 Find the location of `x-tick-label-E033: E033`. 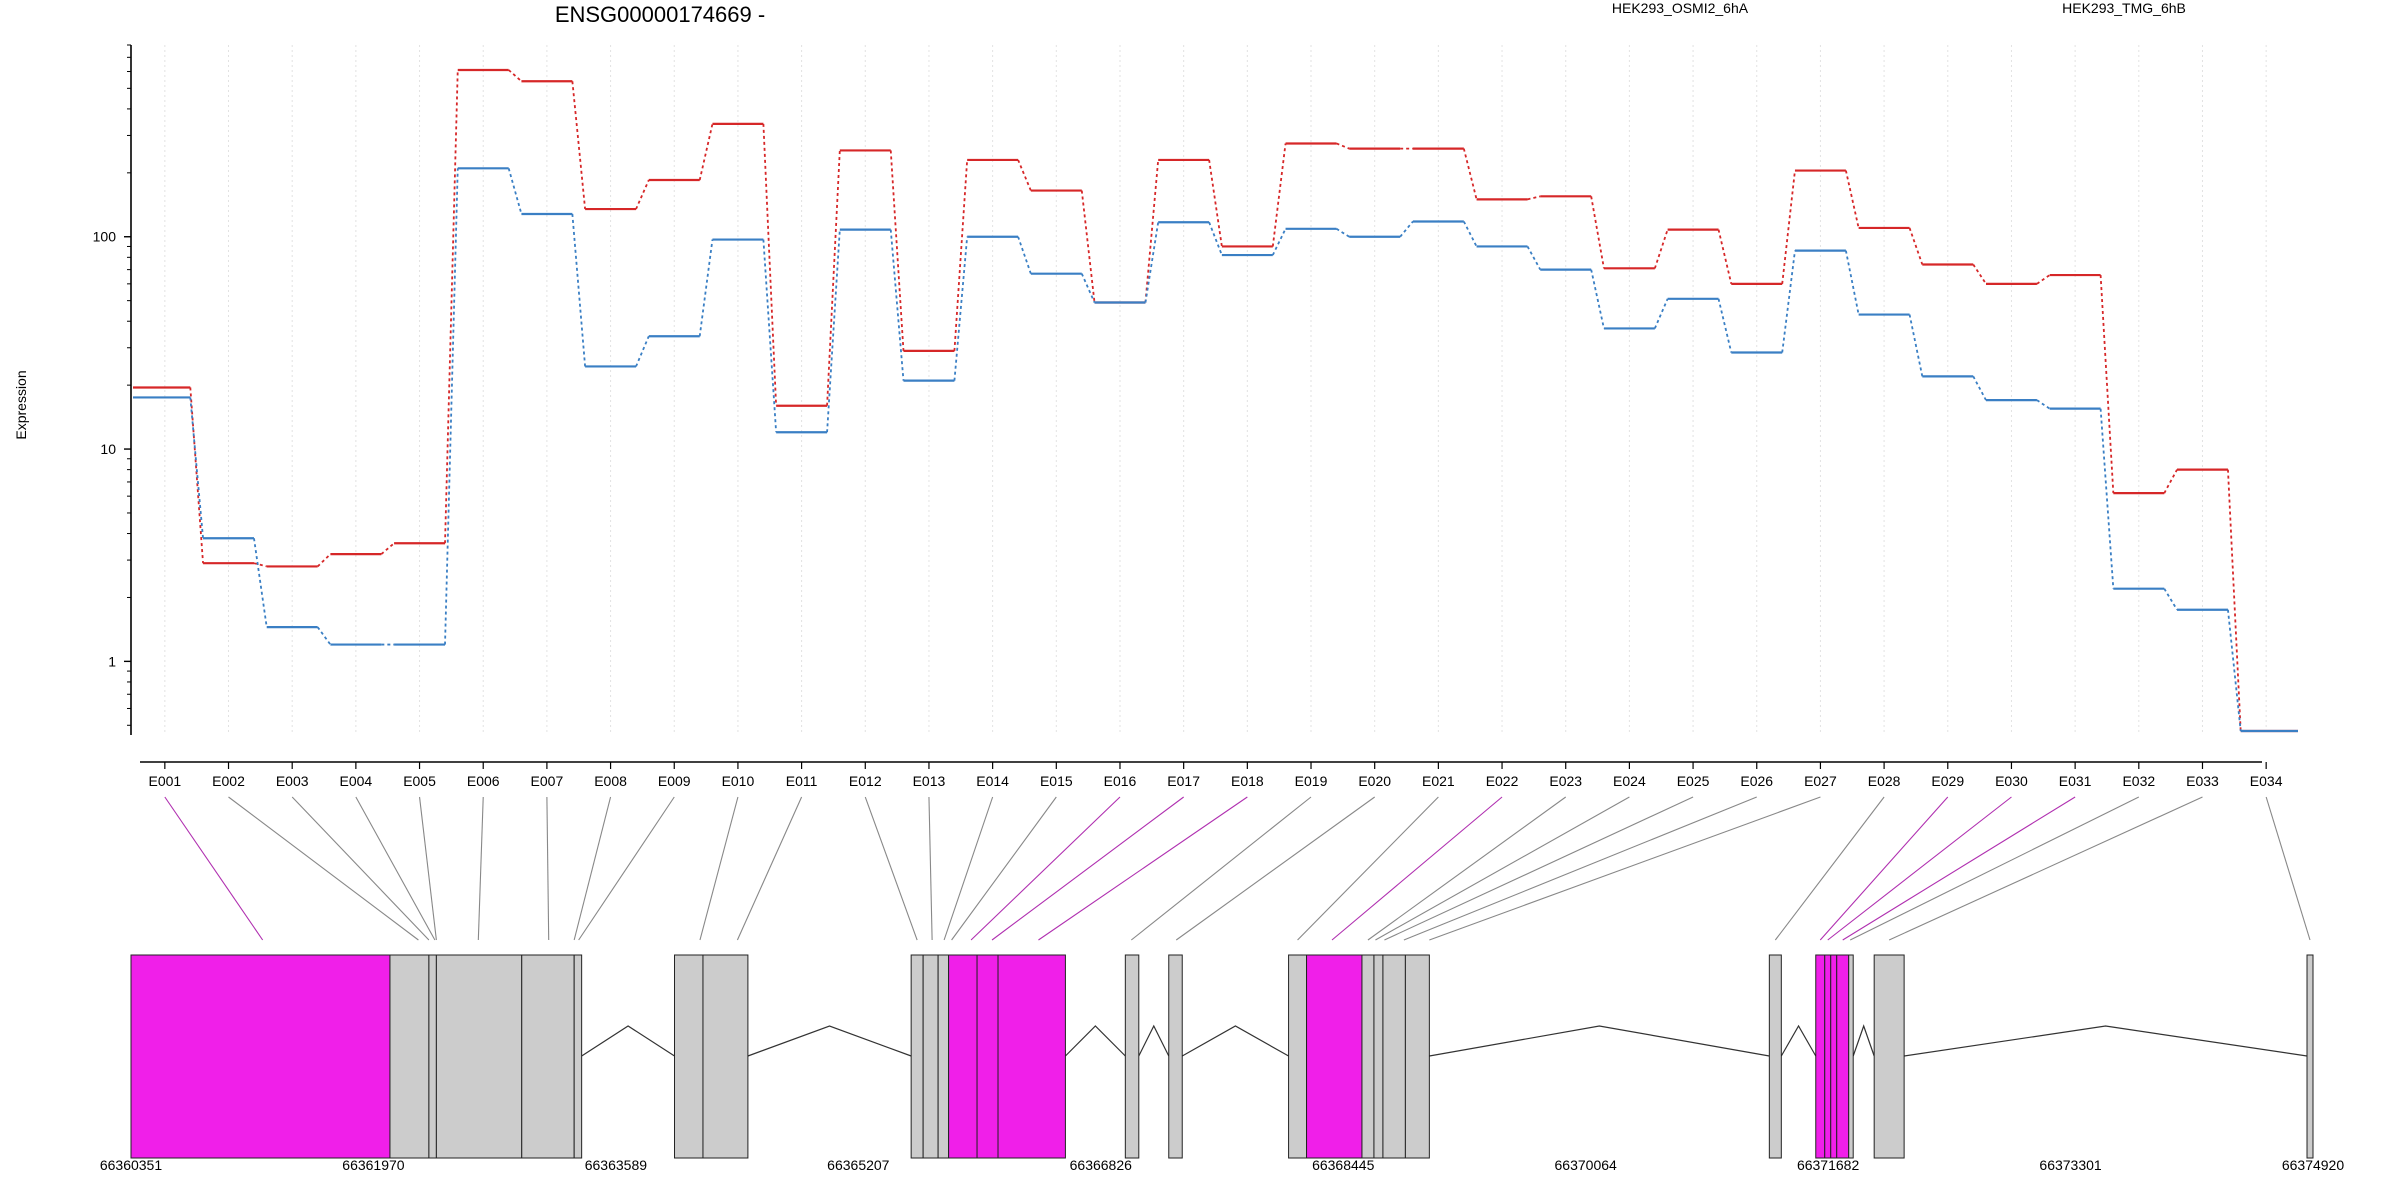

x-tick-label-E033: E033 is located at coordinates (2202, 781).